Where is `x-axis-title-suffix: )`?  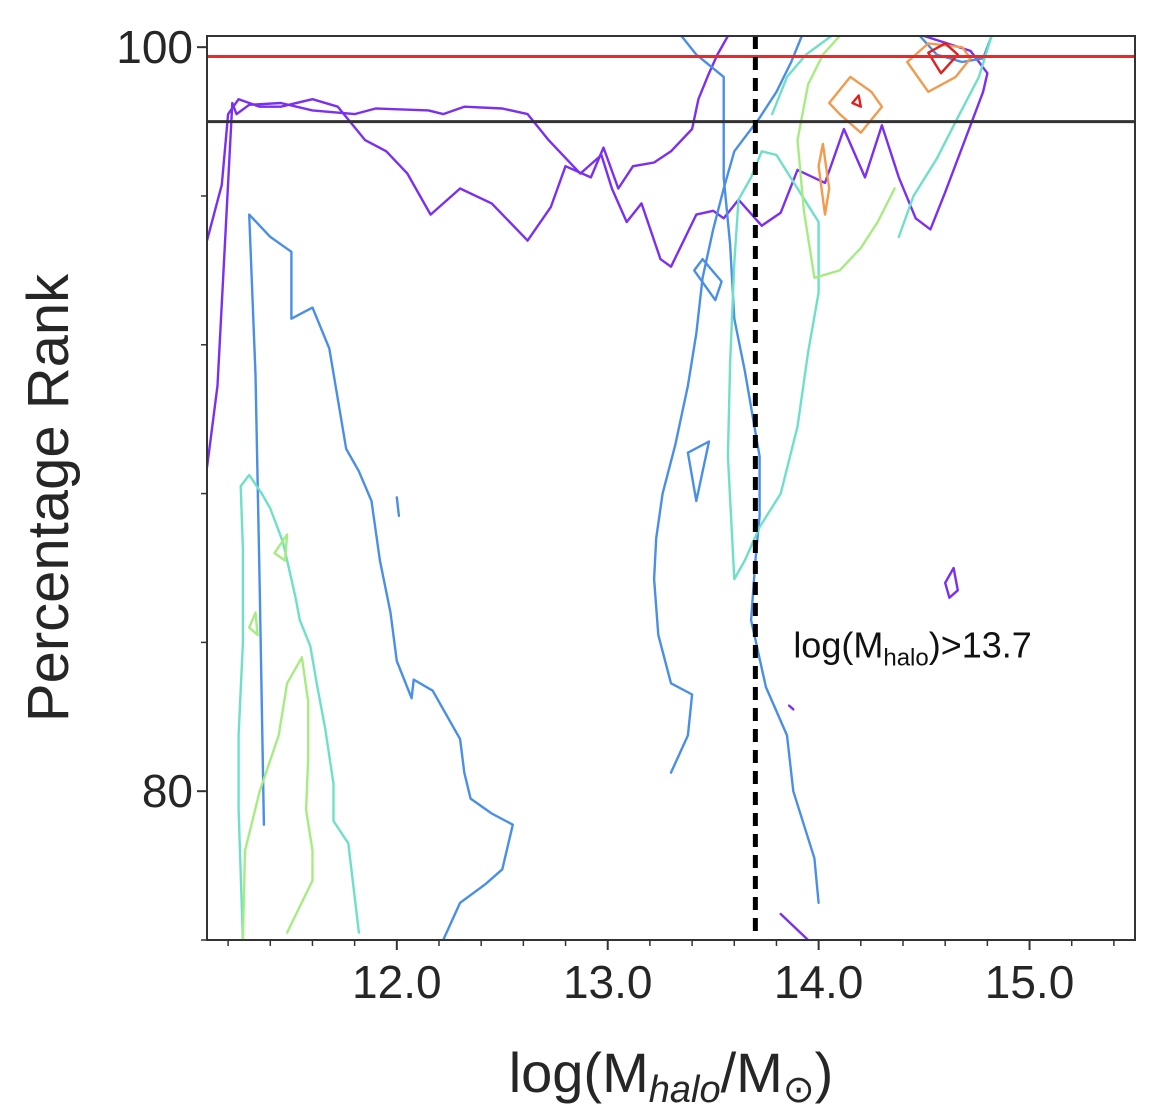
x-axis-title-suffix: ) is located at coordinates (824, 1072).